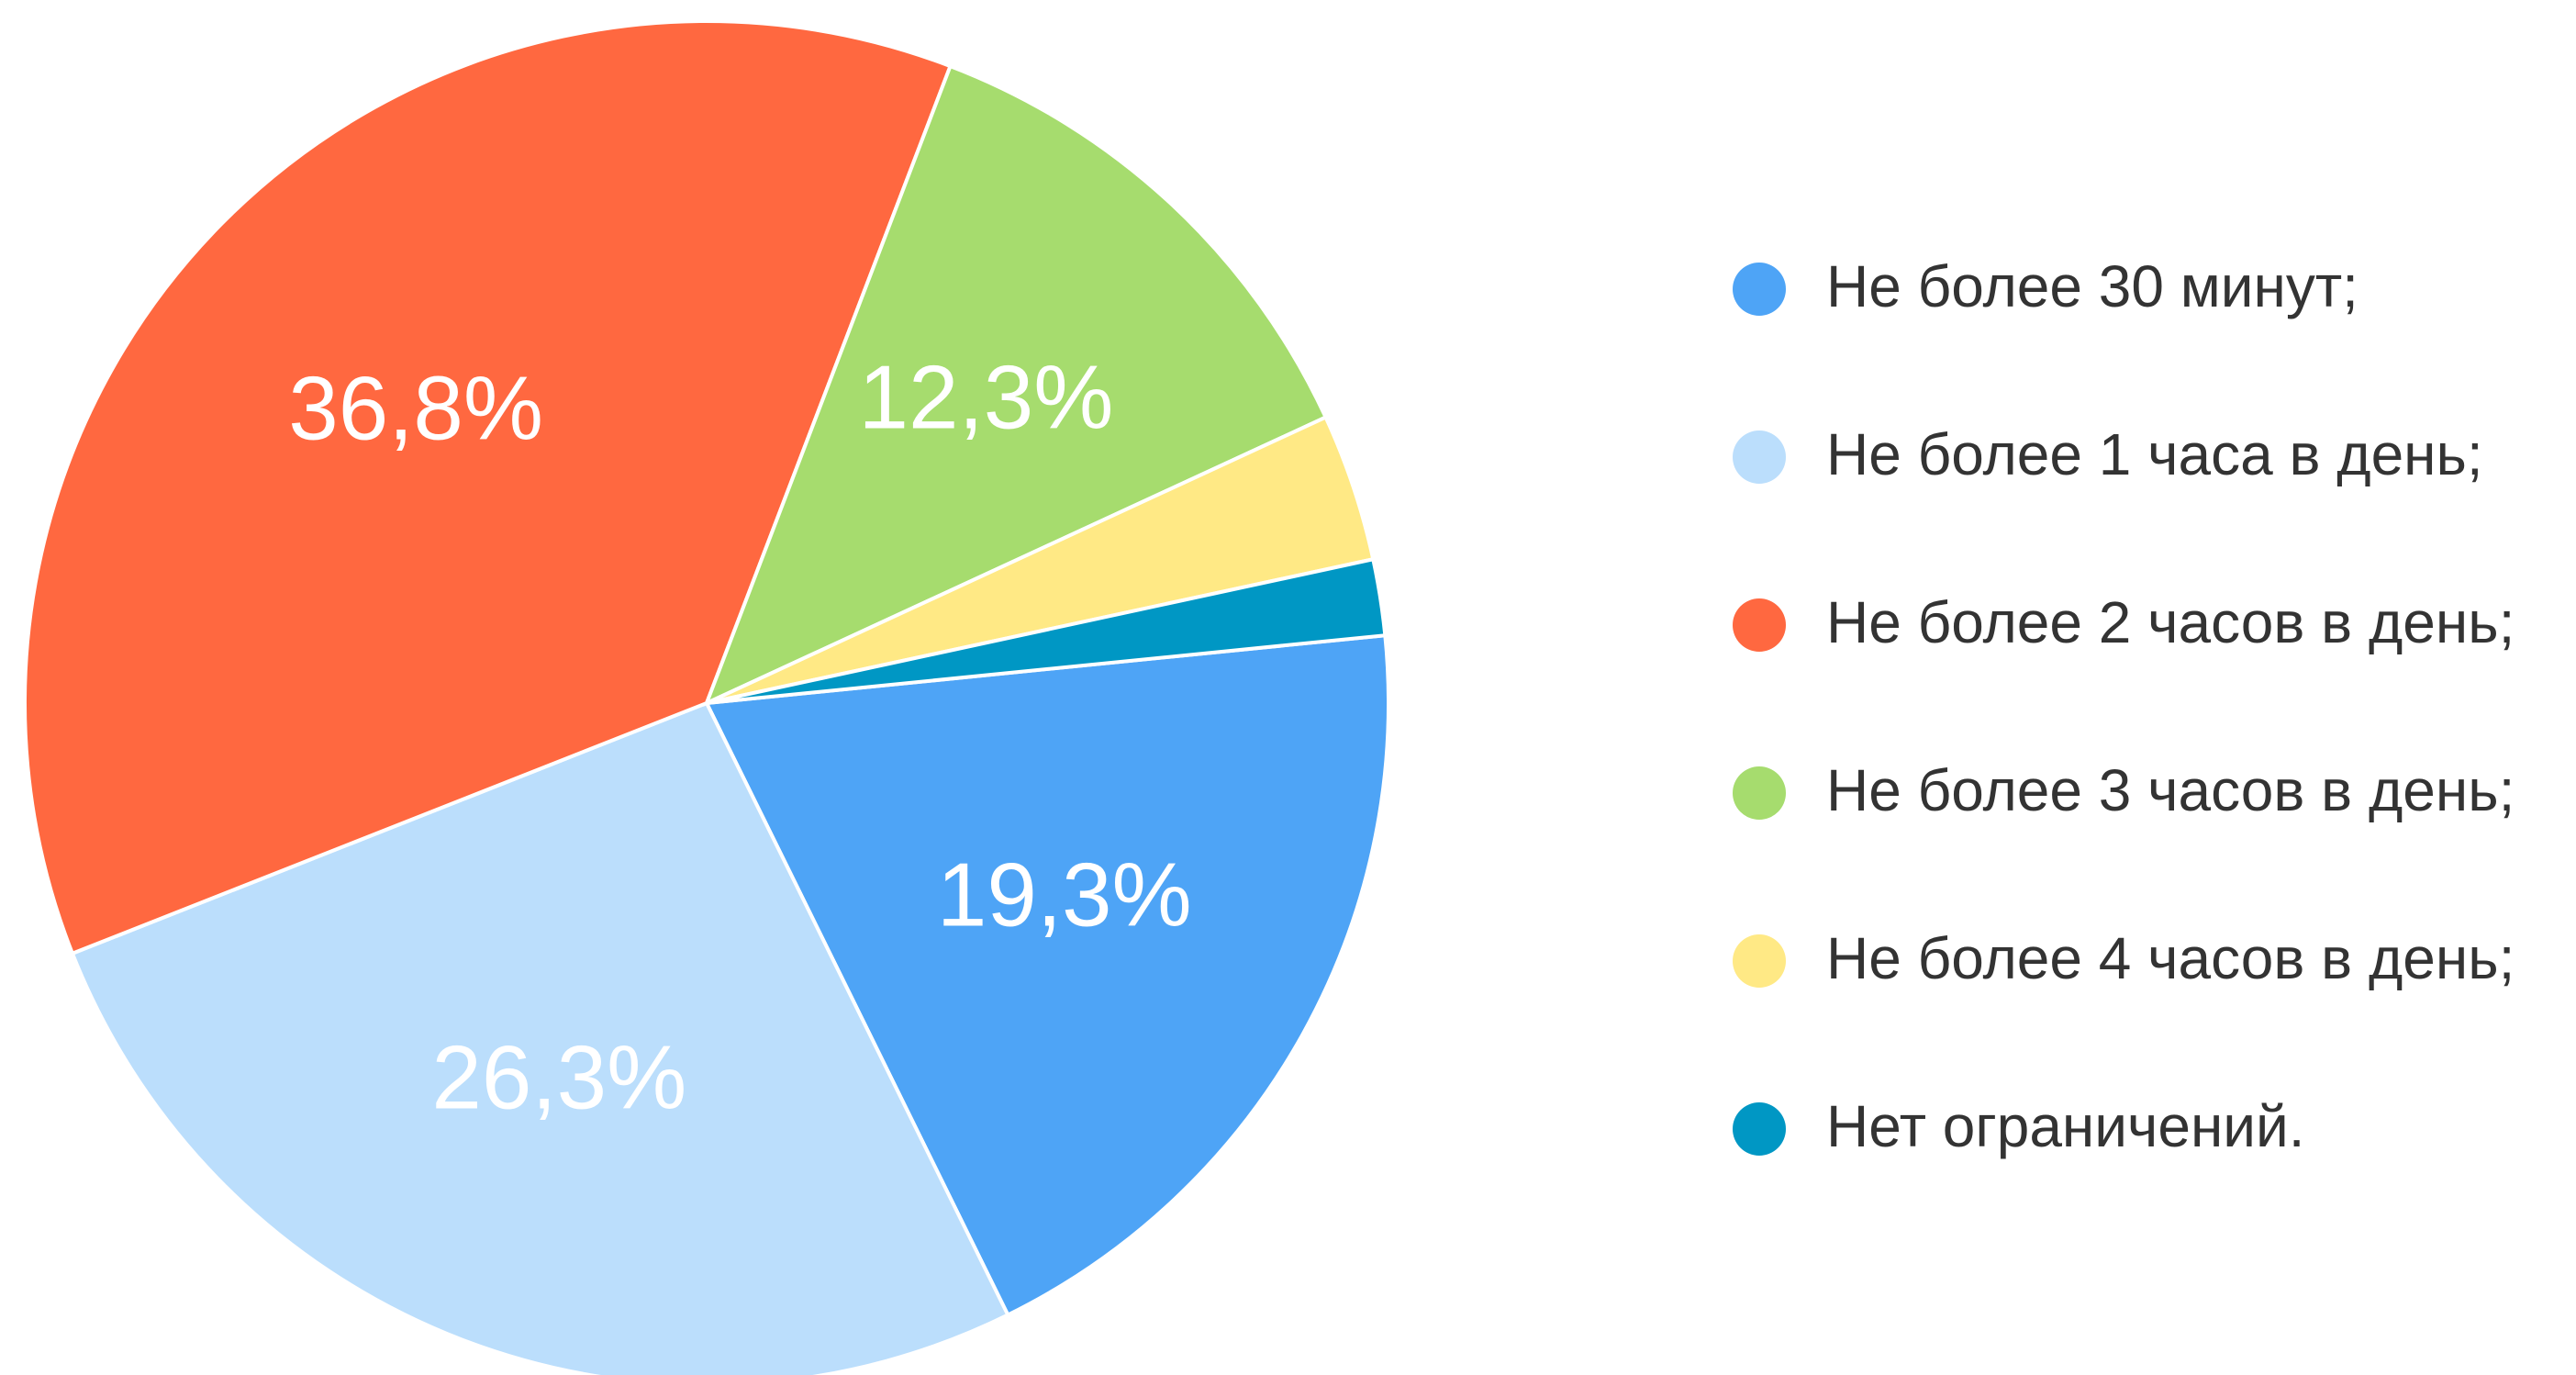 The height and width of the screenshot is (1375, 2576). I want to click on slice-label: 19,3%, so click(1064, 894).